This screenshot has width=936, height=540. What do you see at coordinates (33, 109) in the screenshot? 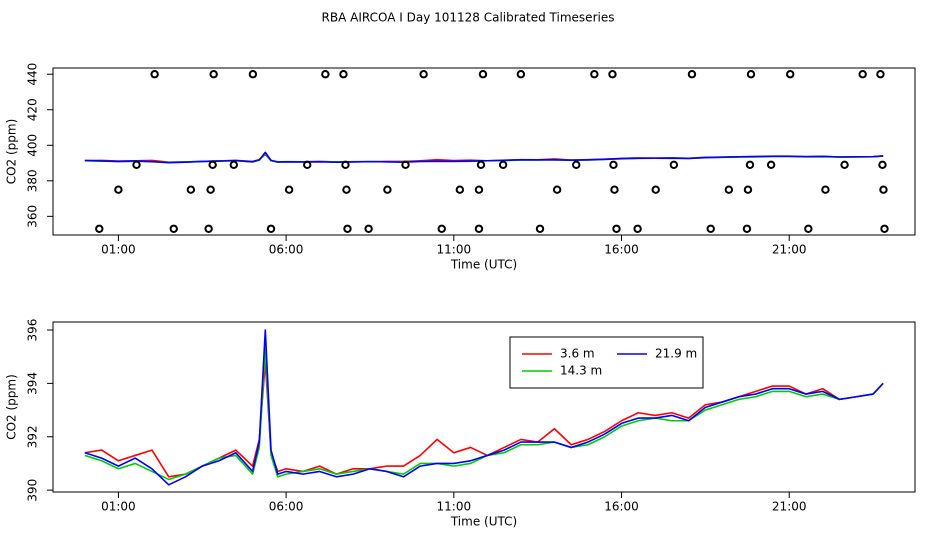
I see `y-tick-label: 420` at bounding box center [33, 109].